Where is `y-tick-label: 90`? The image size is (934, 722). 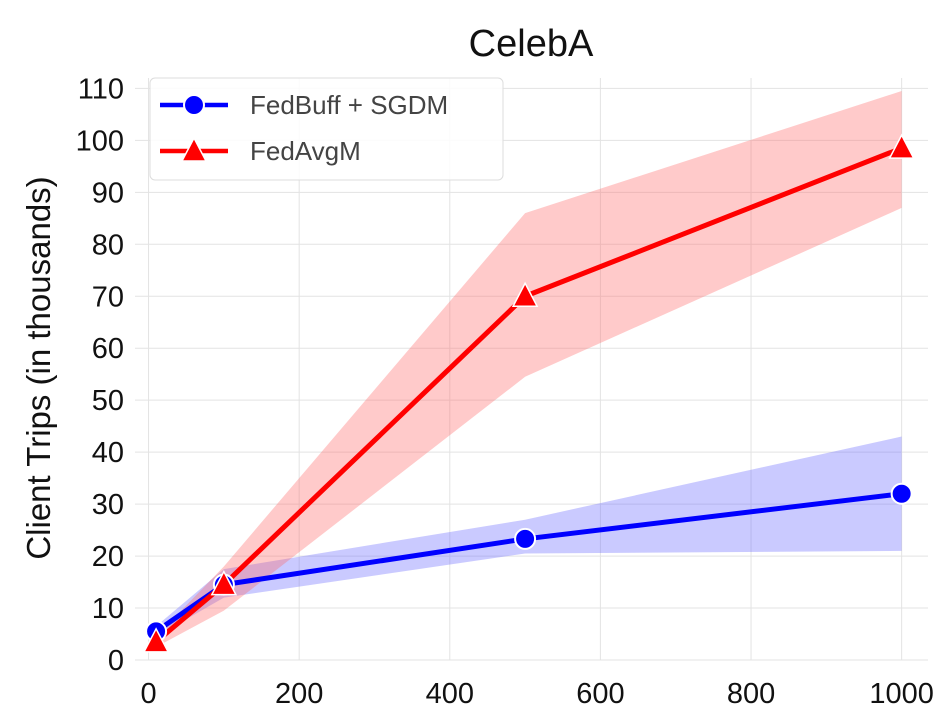
y-tick-label: 90 is located at coordinates (108, 193).